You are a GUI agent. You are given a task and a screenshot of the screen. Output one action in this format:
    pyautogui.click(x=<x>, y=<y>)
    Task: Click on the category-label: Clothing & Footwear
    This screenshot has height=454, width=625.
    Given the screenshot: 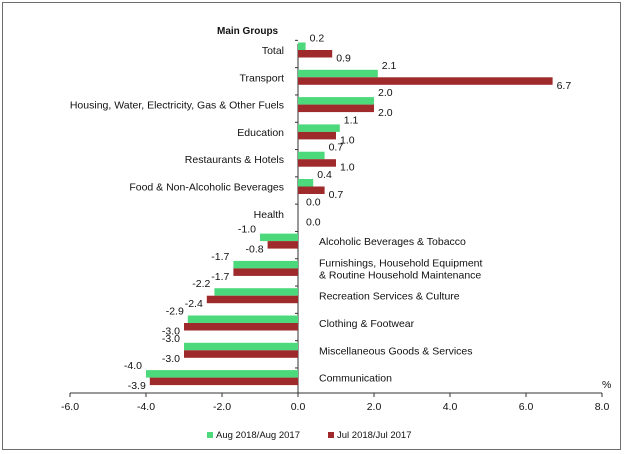 What is the action you would take?
    pyautogui.click(x=367, y=324)
    